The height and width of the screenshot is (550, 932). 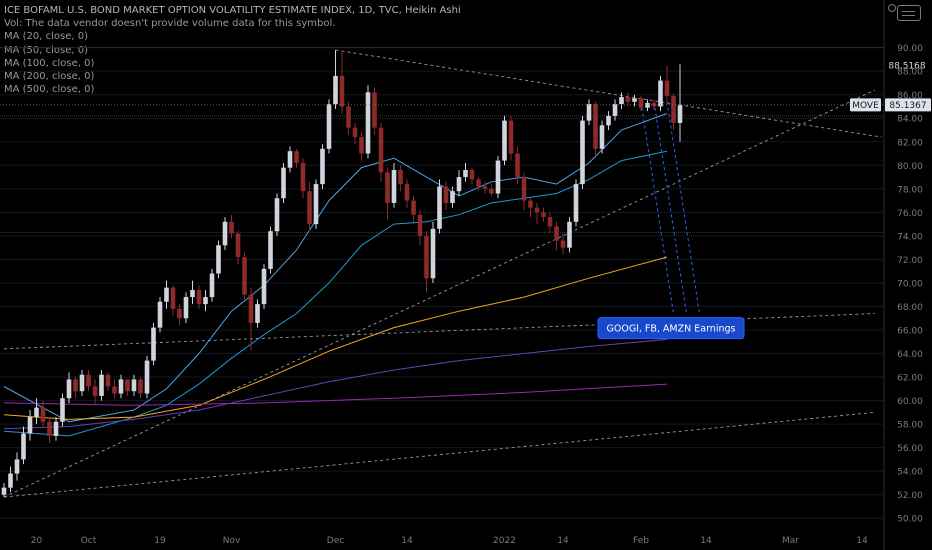 I want to click on scale-toggle-button, so click(x=909, y=13).